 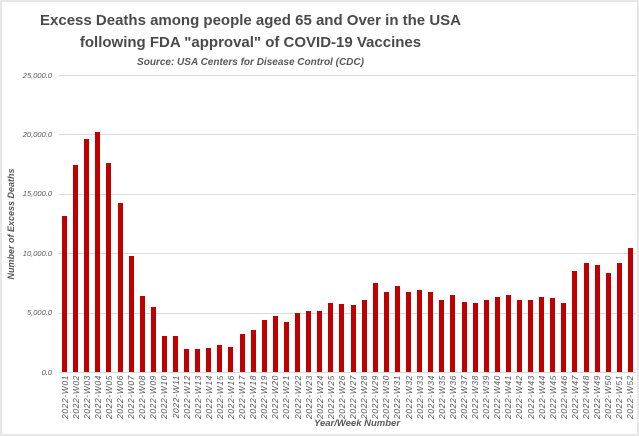 I want to click on x-axis-tick-label: 2022-W22, so click(x=297, y=397).